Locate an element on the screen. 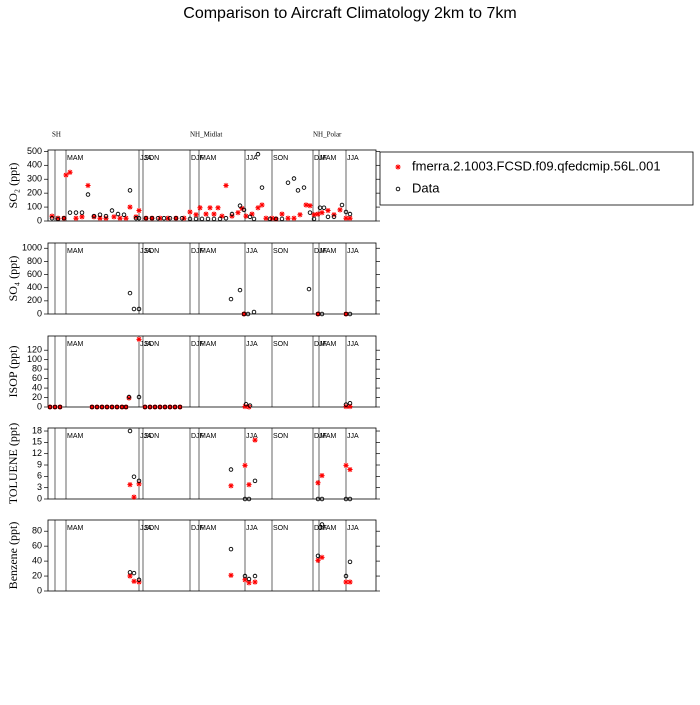 The width and height of the screenshot is (700, 705). y-axis-title: Benzene (ppt) is located at coordinates (13, 556).